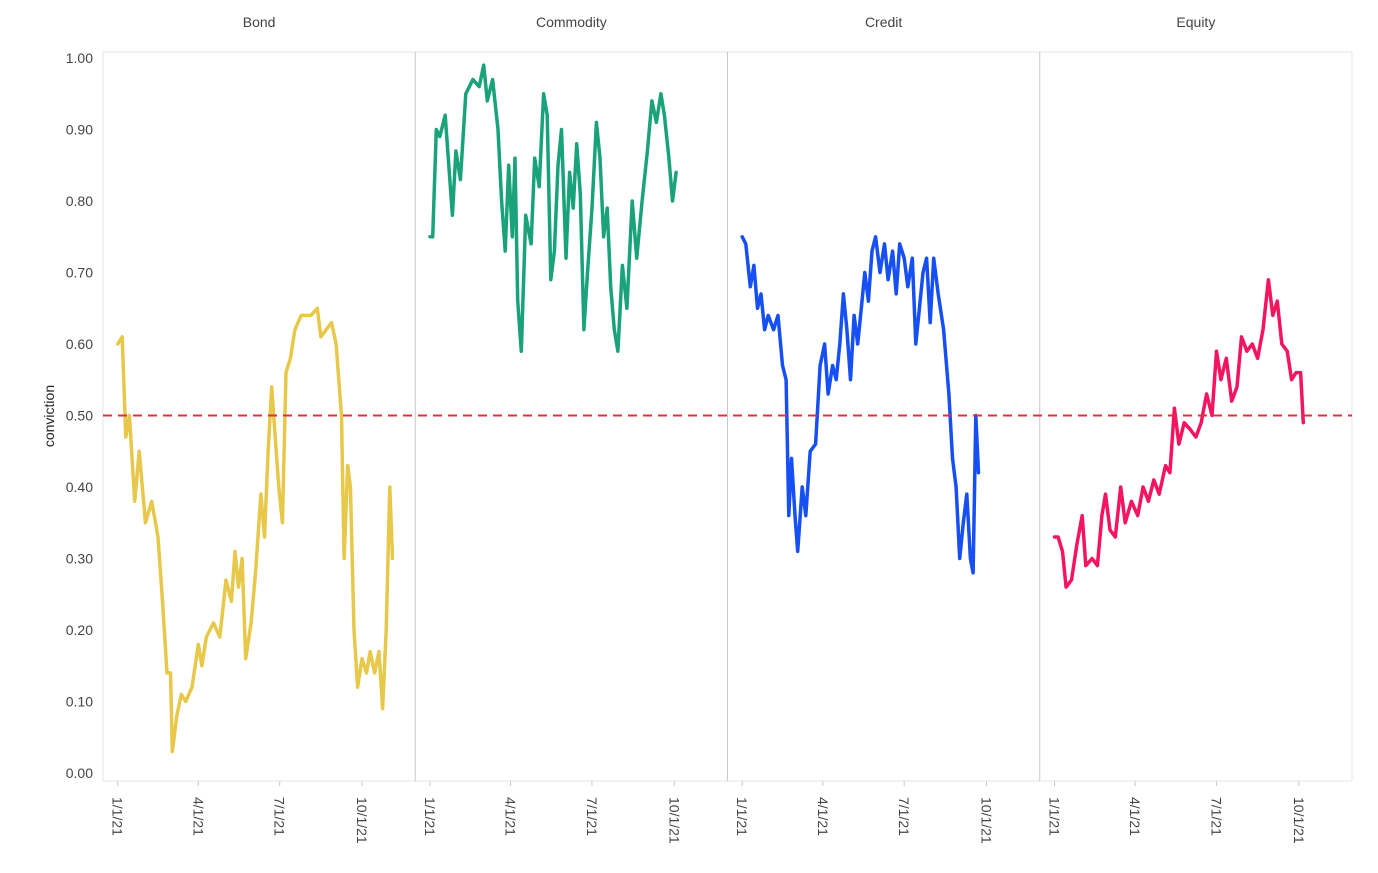 The height and width of the screenshot is (873, 1378). What do you see at coordinates (259, 22) in the screenshot?
I see `panel-title: Bond` at bounding box center [259, 22].